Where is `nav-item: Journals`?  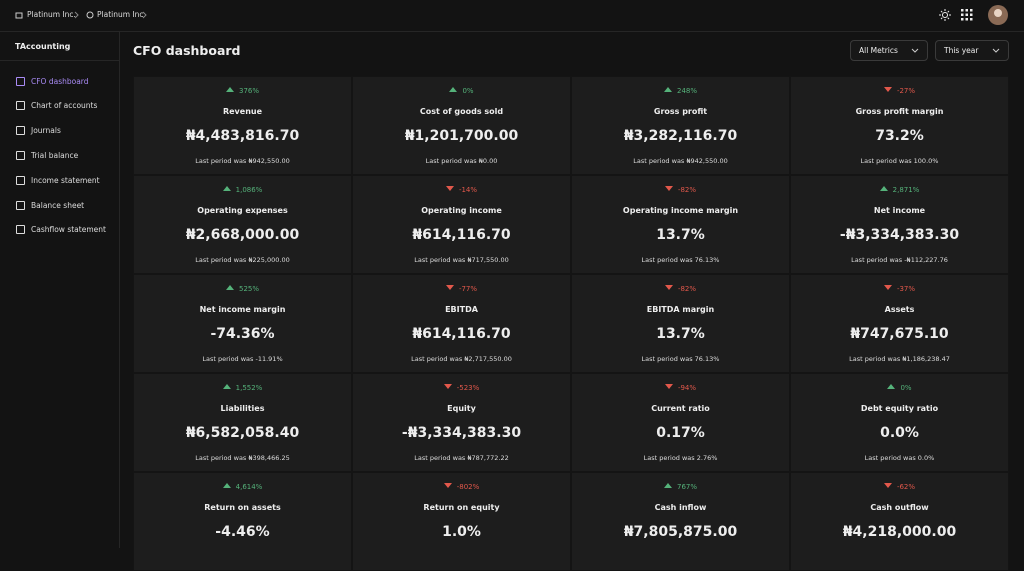
nav-item: Journals is located at coordinates (38, 131).